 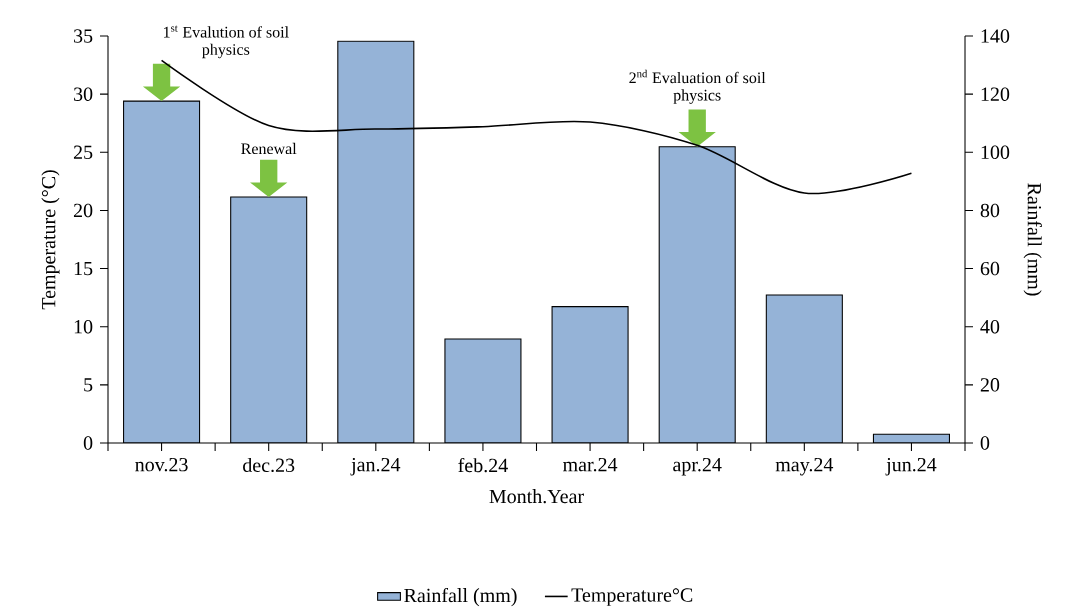 What do you see at coordinates (590, 464) in the screenshot?
I see `x-tick-label: mar.24` at bounding box center [590, 464].